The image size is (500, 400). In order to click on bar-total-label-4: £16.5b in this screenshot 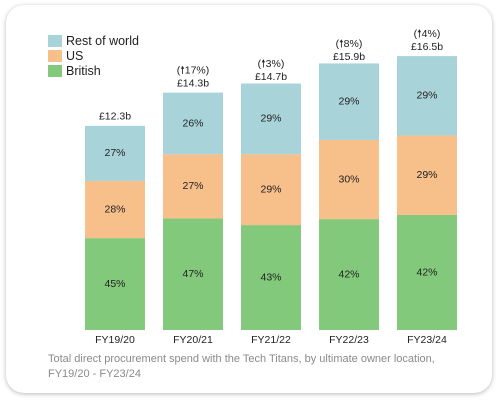, I will do `click(427, 47)`.